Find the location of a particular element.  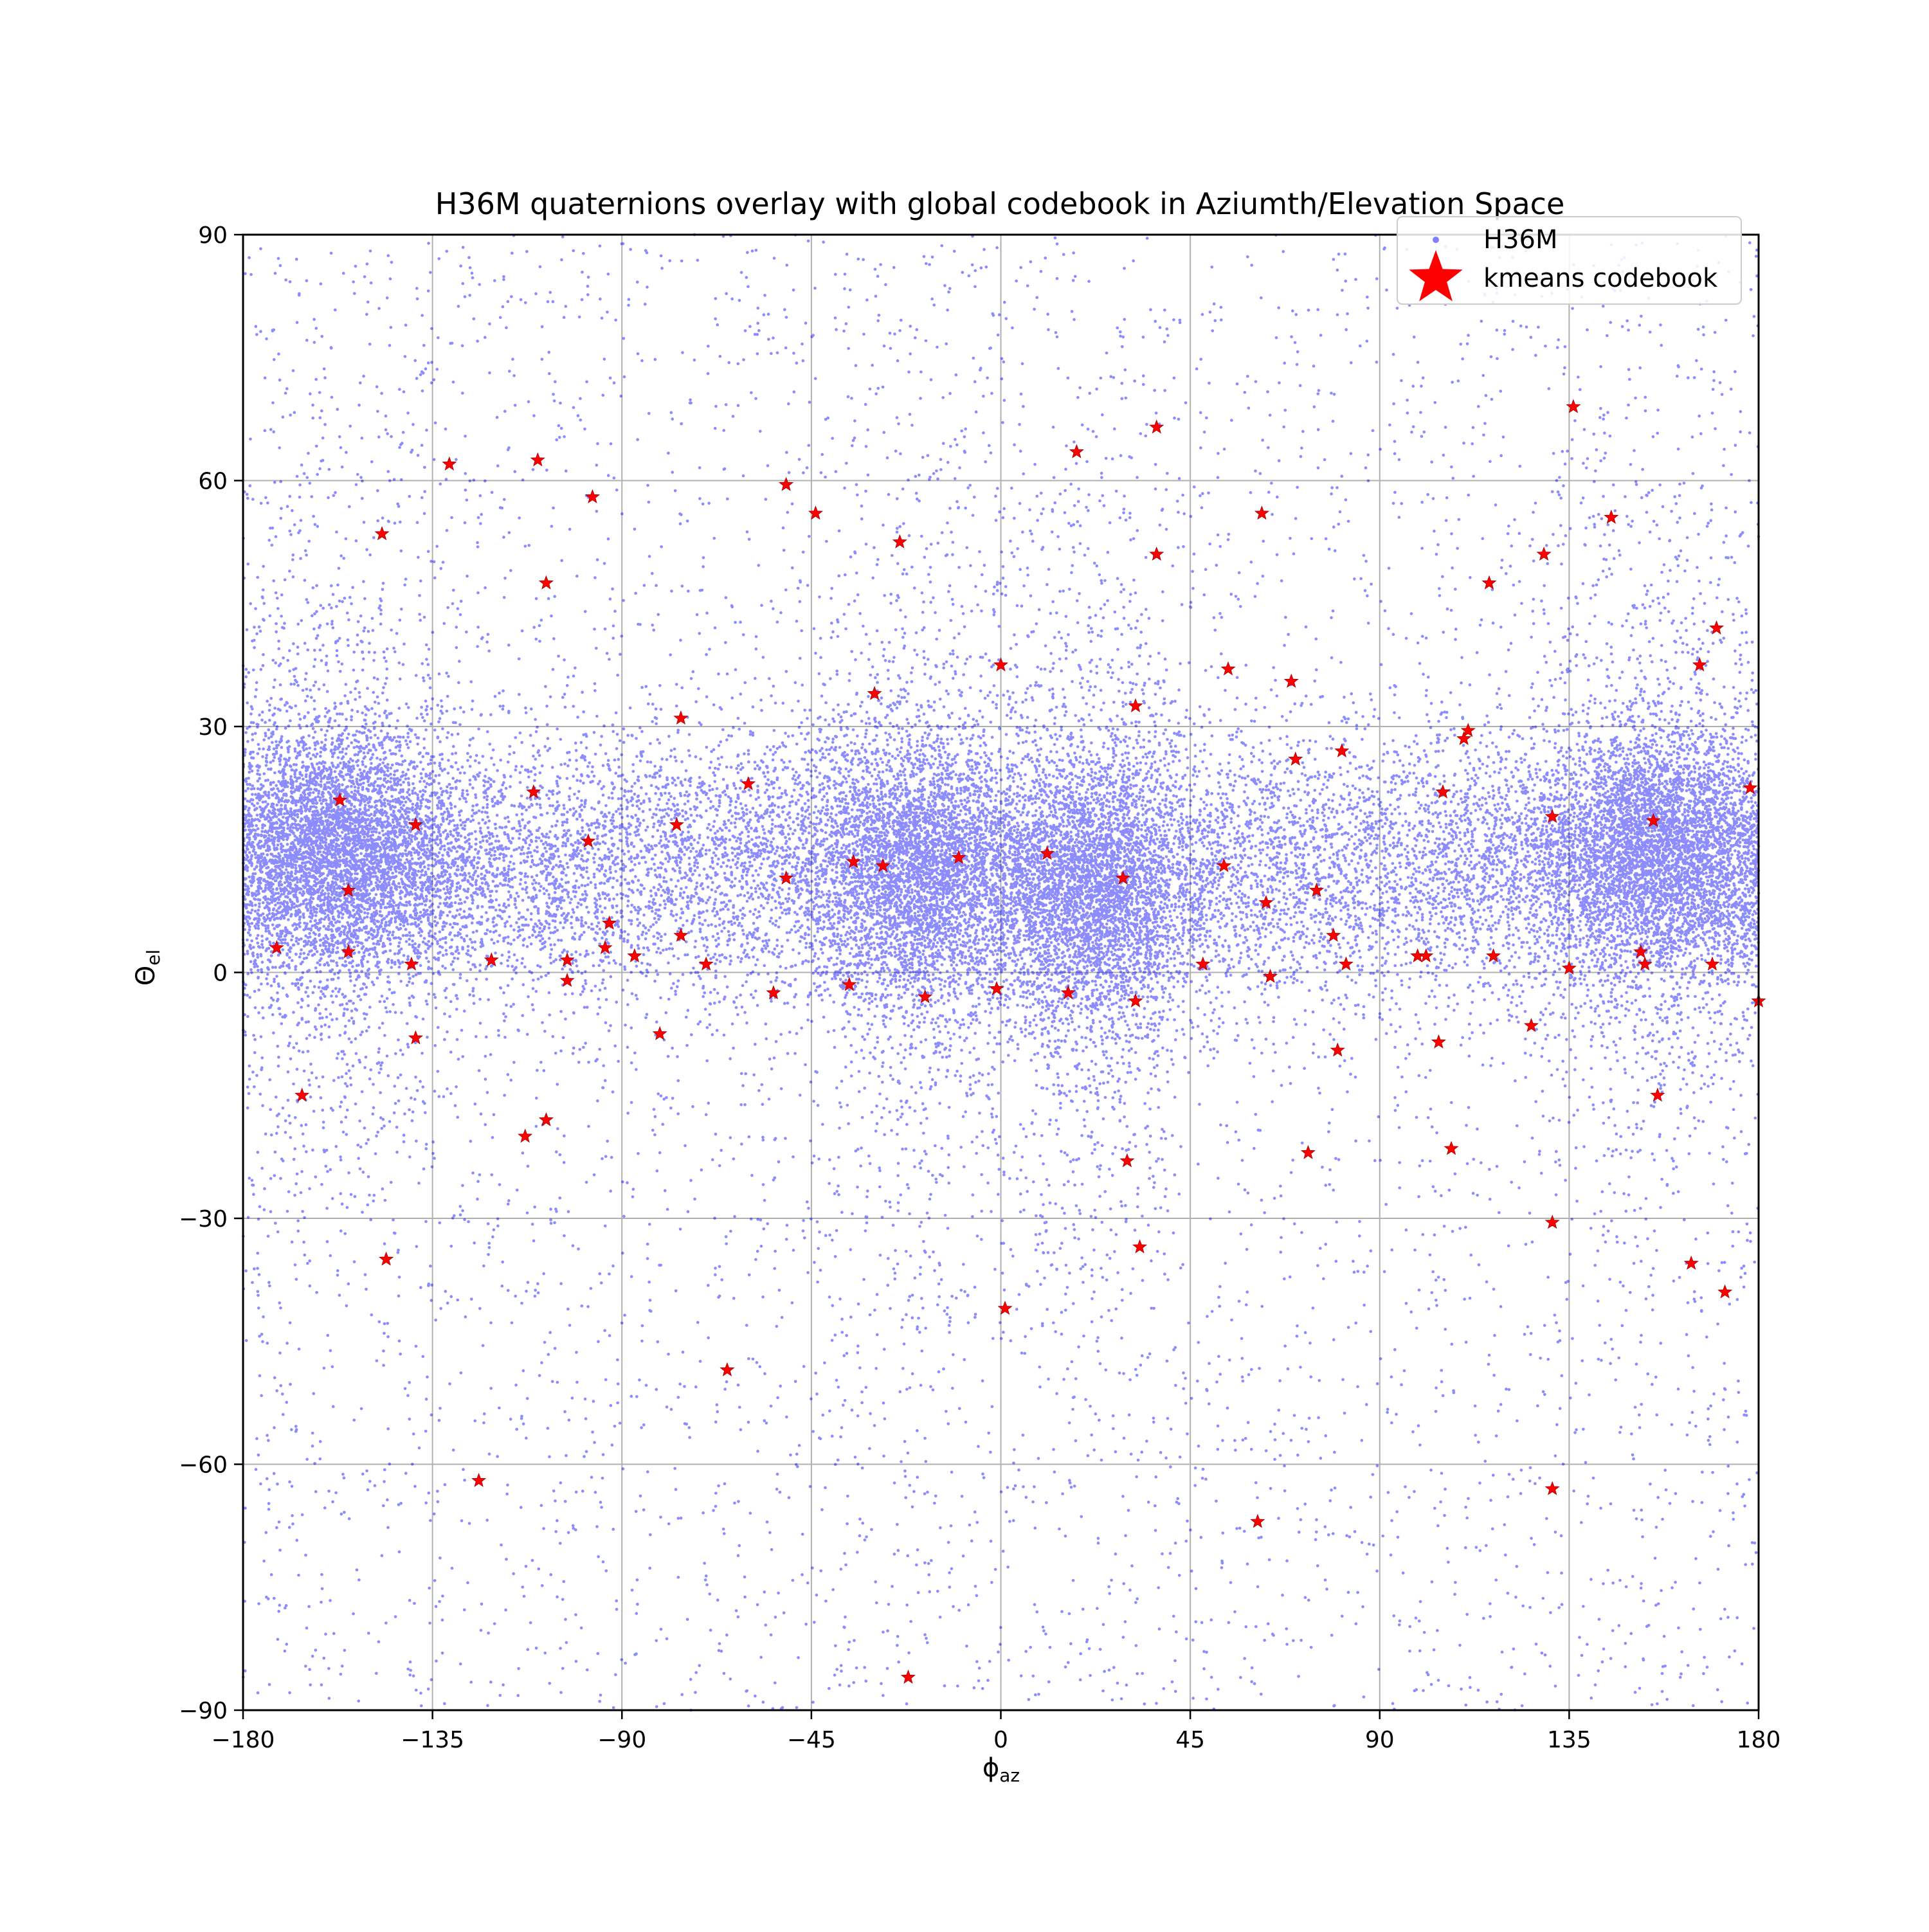

y-tick-label: −60 is located at coordinates (203, 1465).